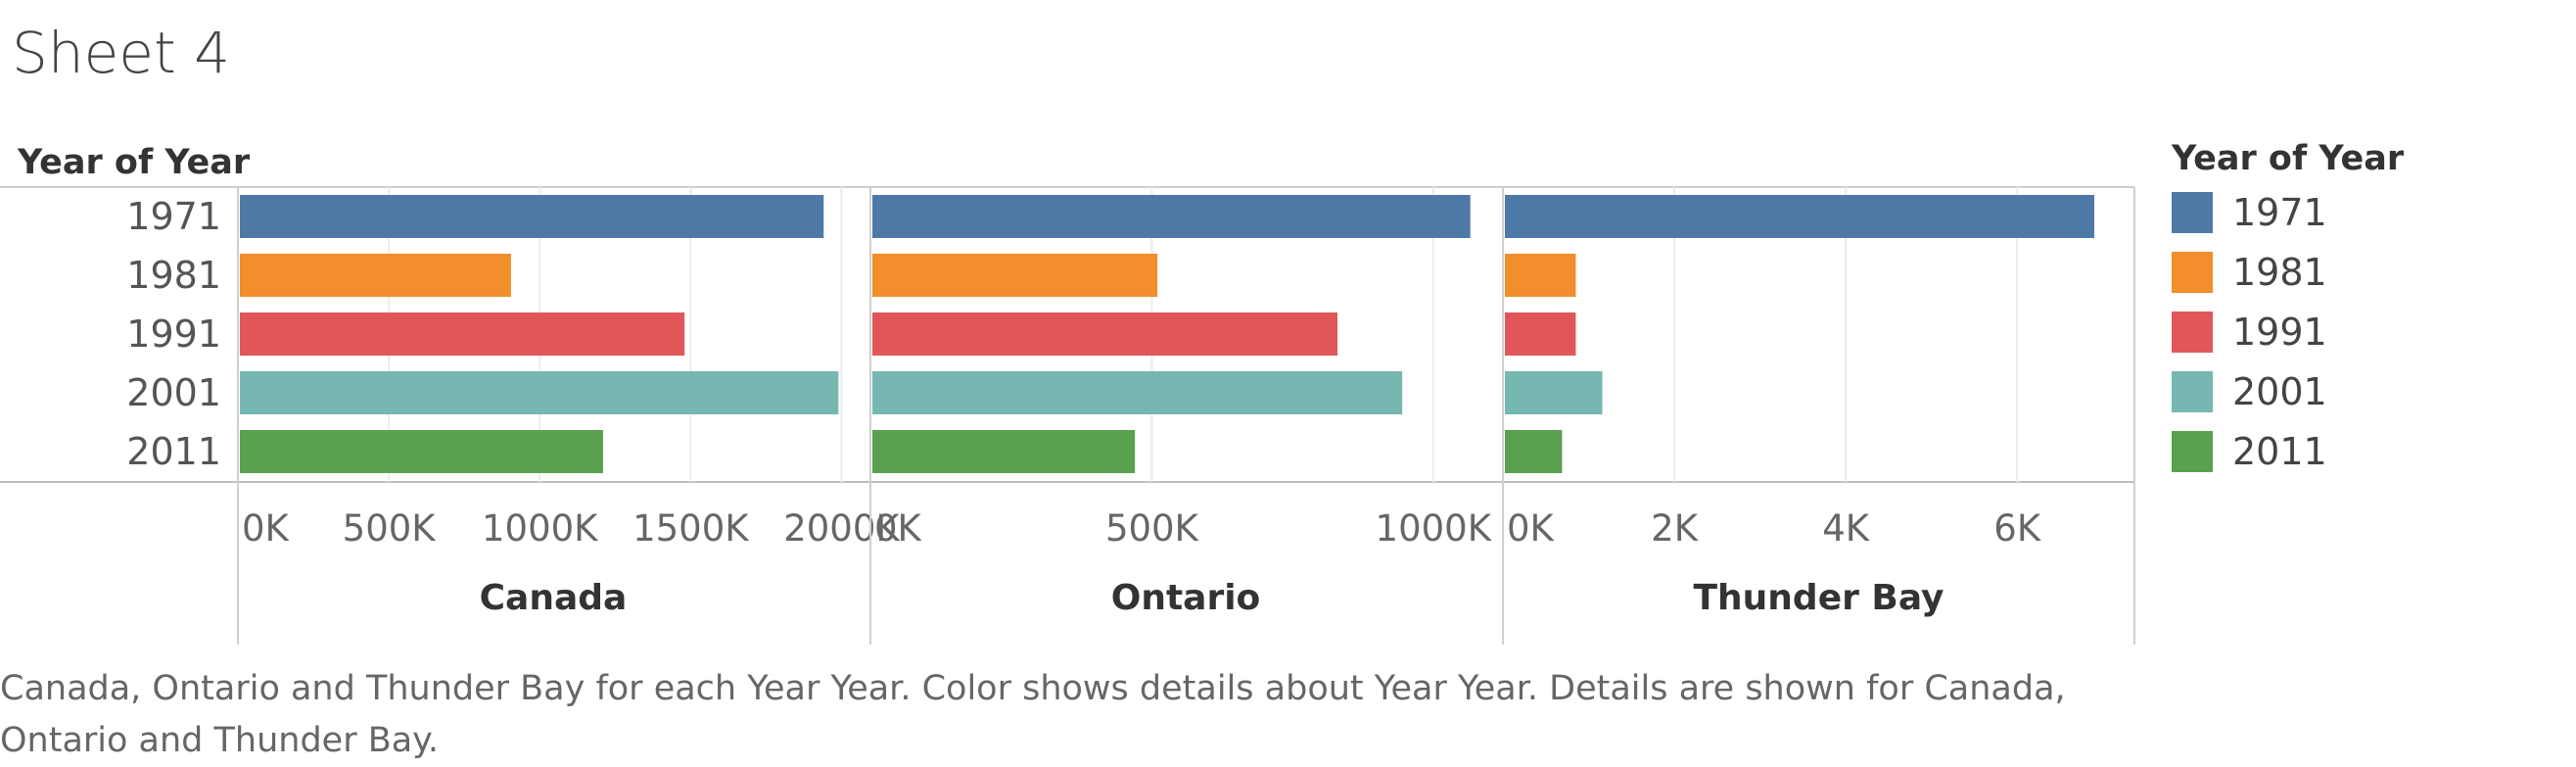 The image size is (2576, 767). I want to click on color-legend: Year of Year 1971 1981 1991 2001 2011, so click(2288, 308).